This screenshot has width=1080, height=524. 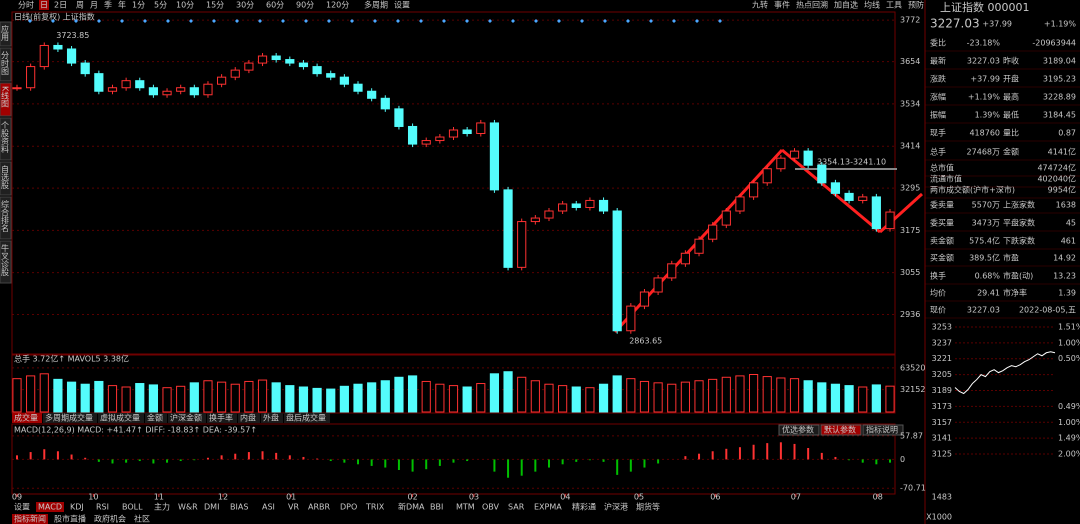 What do you see at coordinates (648, 507) in the screenshot?
I see `indicator-tab: 期货等` at bounding box center [648, 507].